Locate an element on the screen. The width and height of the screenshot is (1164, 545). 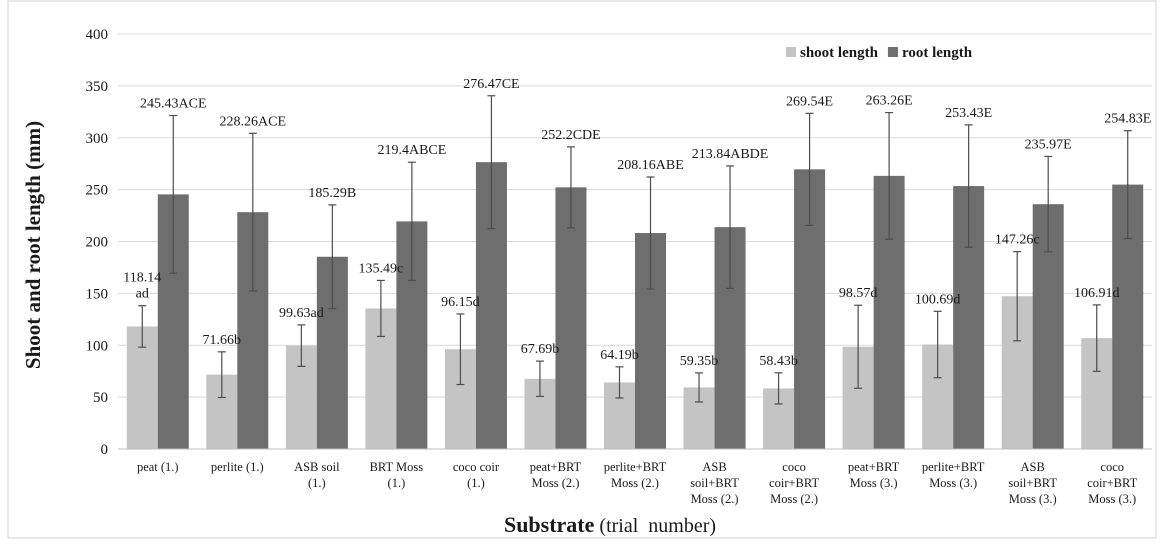
y-tick-label: 200 is located at coordinates (97, 243).